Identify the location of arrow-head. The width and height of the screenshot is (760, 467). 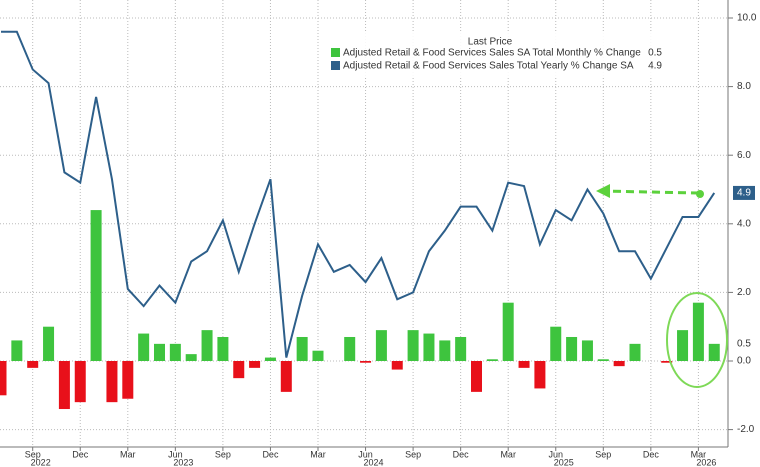
(603, 191).